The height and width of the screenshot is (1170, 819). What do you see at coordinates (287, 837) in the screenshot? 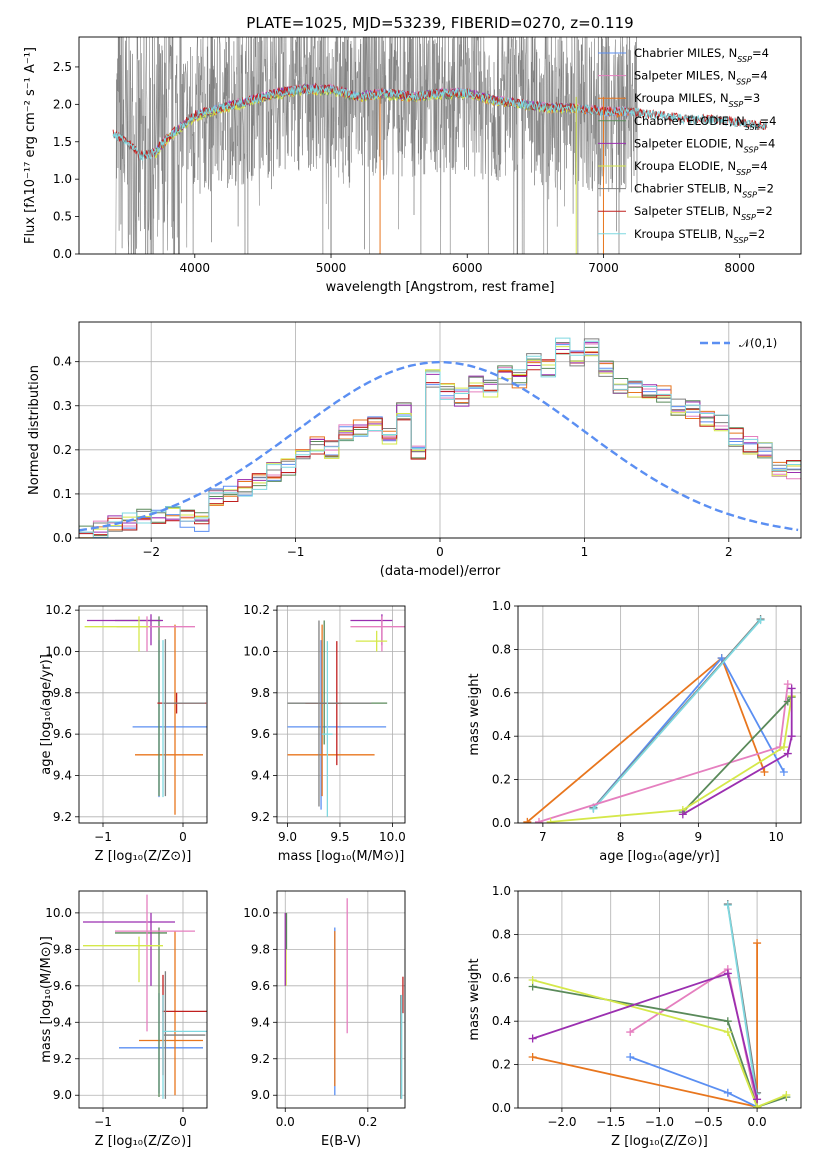
I see `x-tick-label: 9.0` at bounding box center [287, 837].